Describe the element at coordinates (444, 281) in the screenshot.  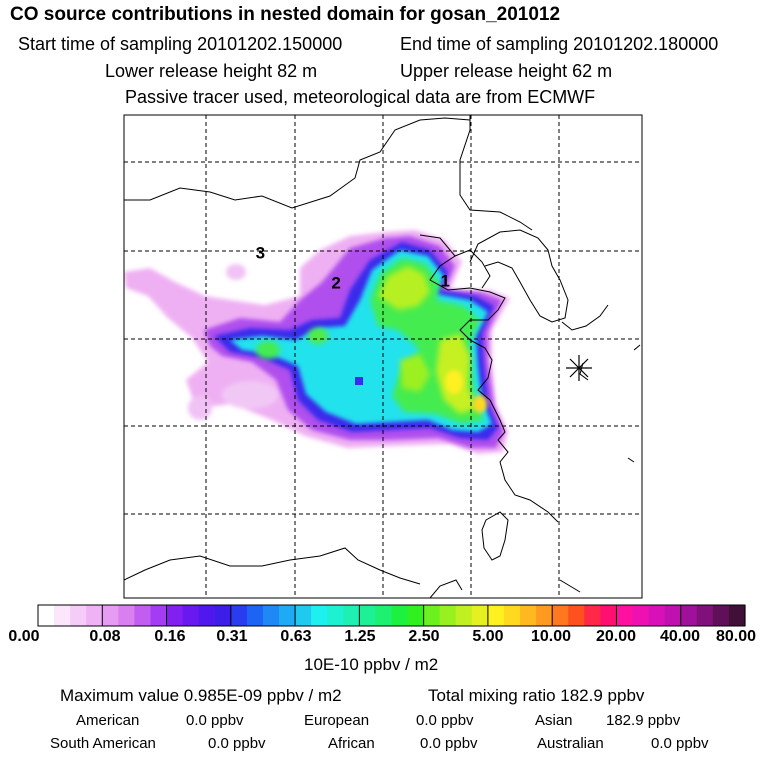
I see `marker-1: 1` at that location.